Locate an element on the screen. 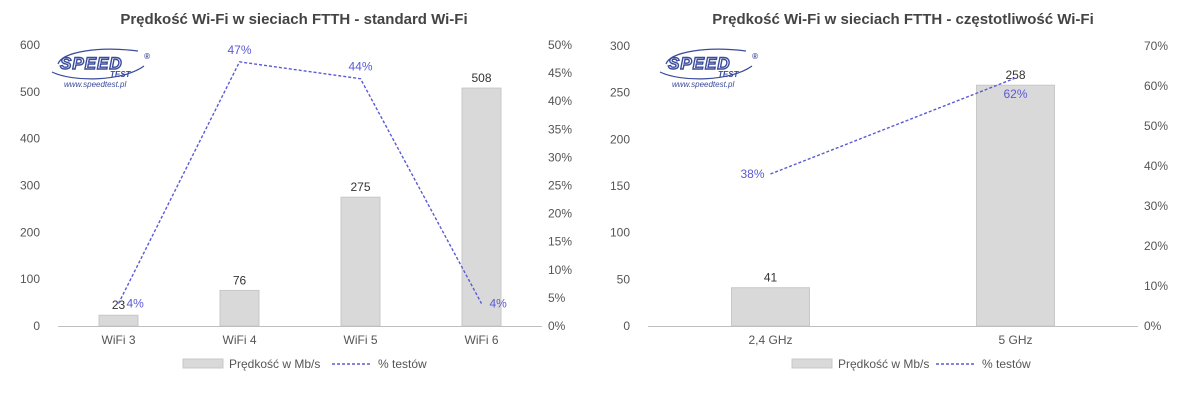 This screenshot has height=401, width=1200. y-tick-label: 250 is located at coordinates (620, 93).